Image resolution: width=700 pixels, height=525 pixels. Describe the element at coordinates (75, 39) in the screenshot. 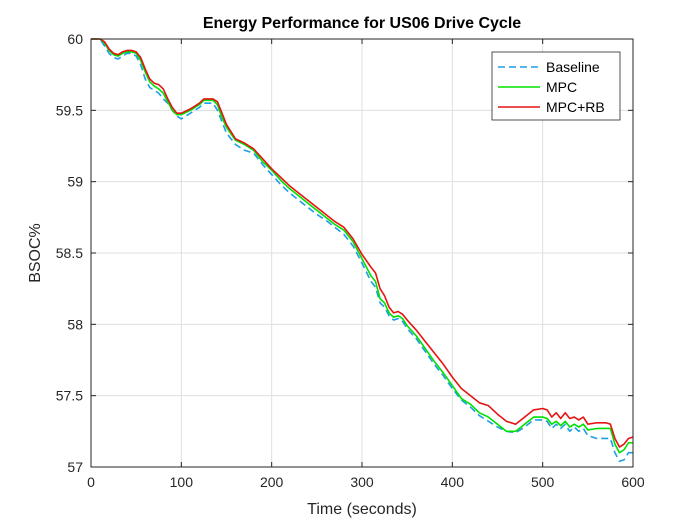

I see `y-tick-label: 60` at that location.